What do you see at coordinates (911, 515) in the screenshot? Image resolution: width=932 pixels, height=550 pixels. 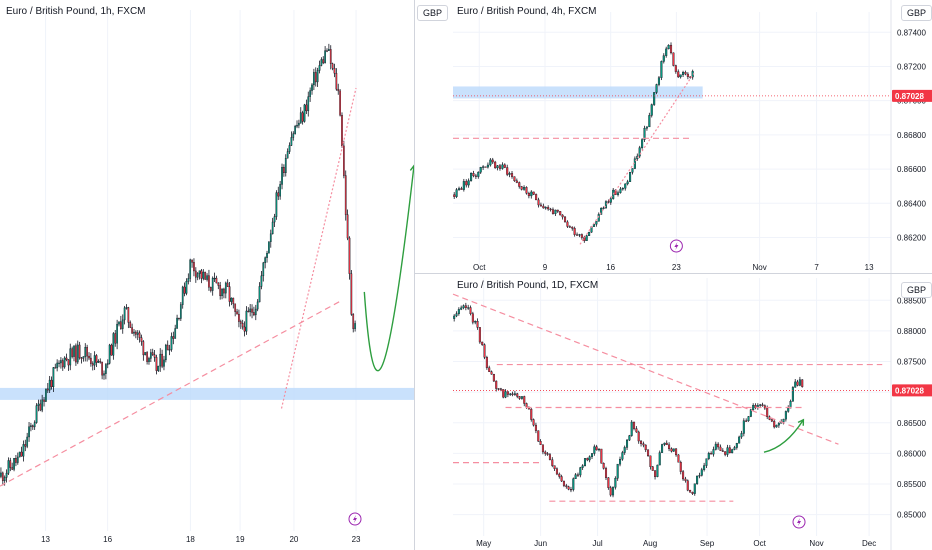 I see `y-tick-label: 0.85000` at bounding box center [911, 515].